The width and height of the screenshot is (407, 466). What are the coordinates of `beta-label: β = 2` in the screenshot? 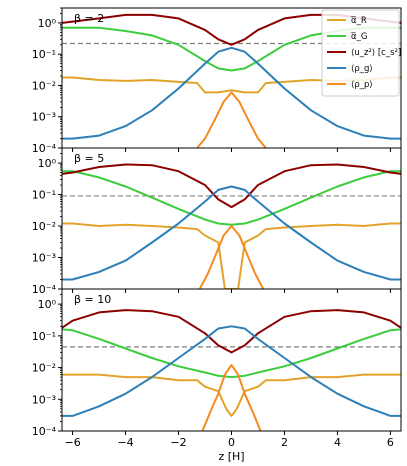 It's located at (89, 18).